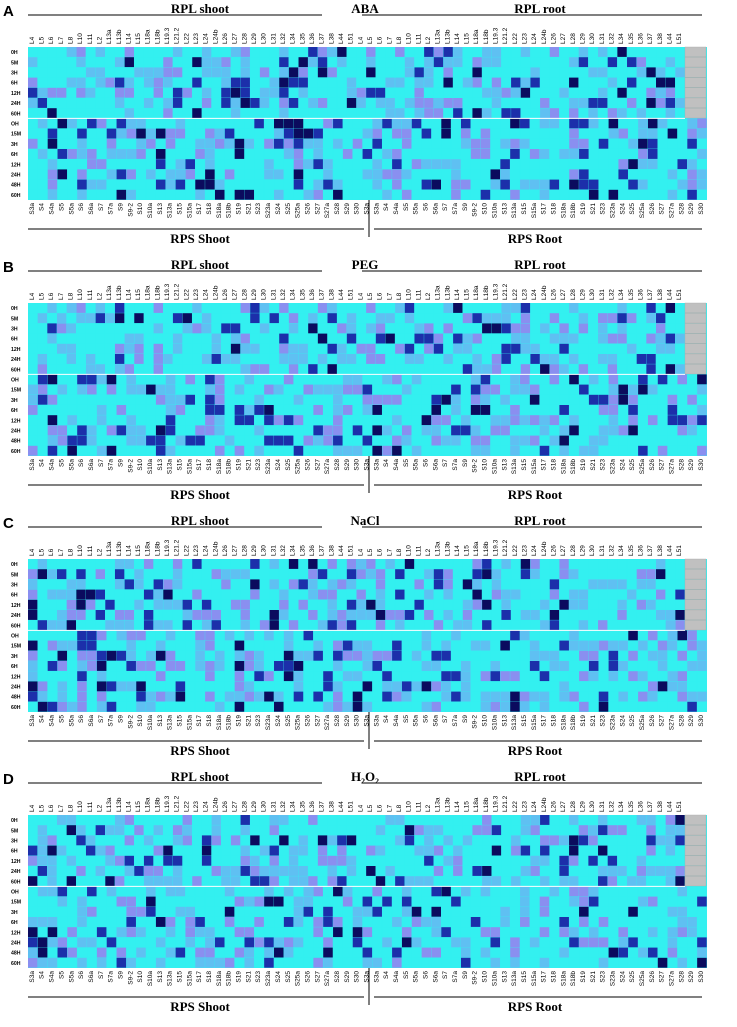 The image size is (737, 1027). I want to click on rpl-tick-label: L28, so click(573, 294).